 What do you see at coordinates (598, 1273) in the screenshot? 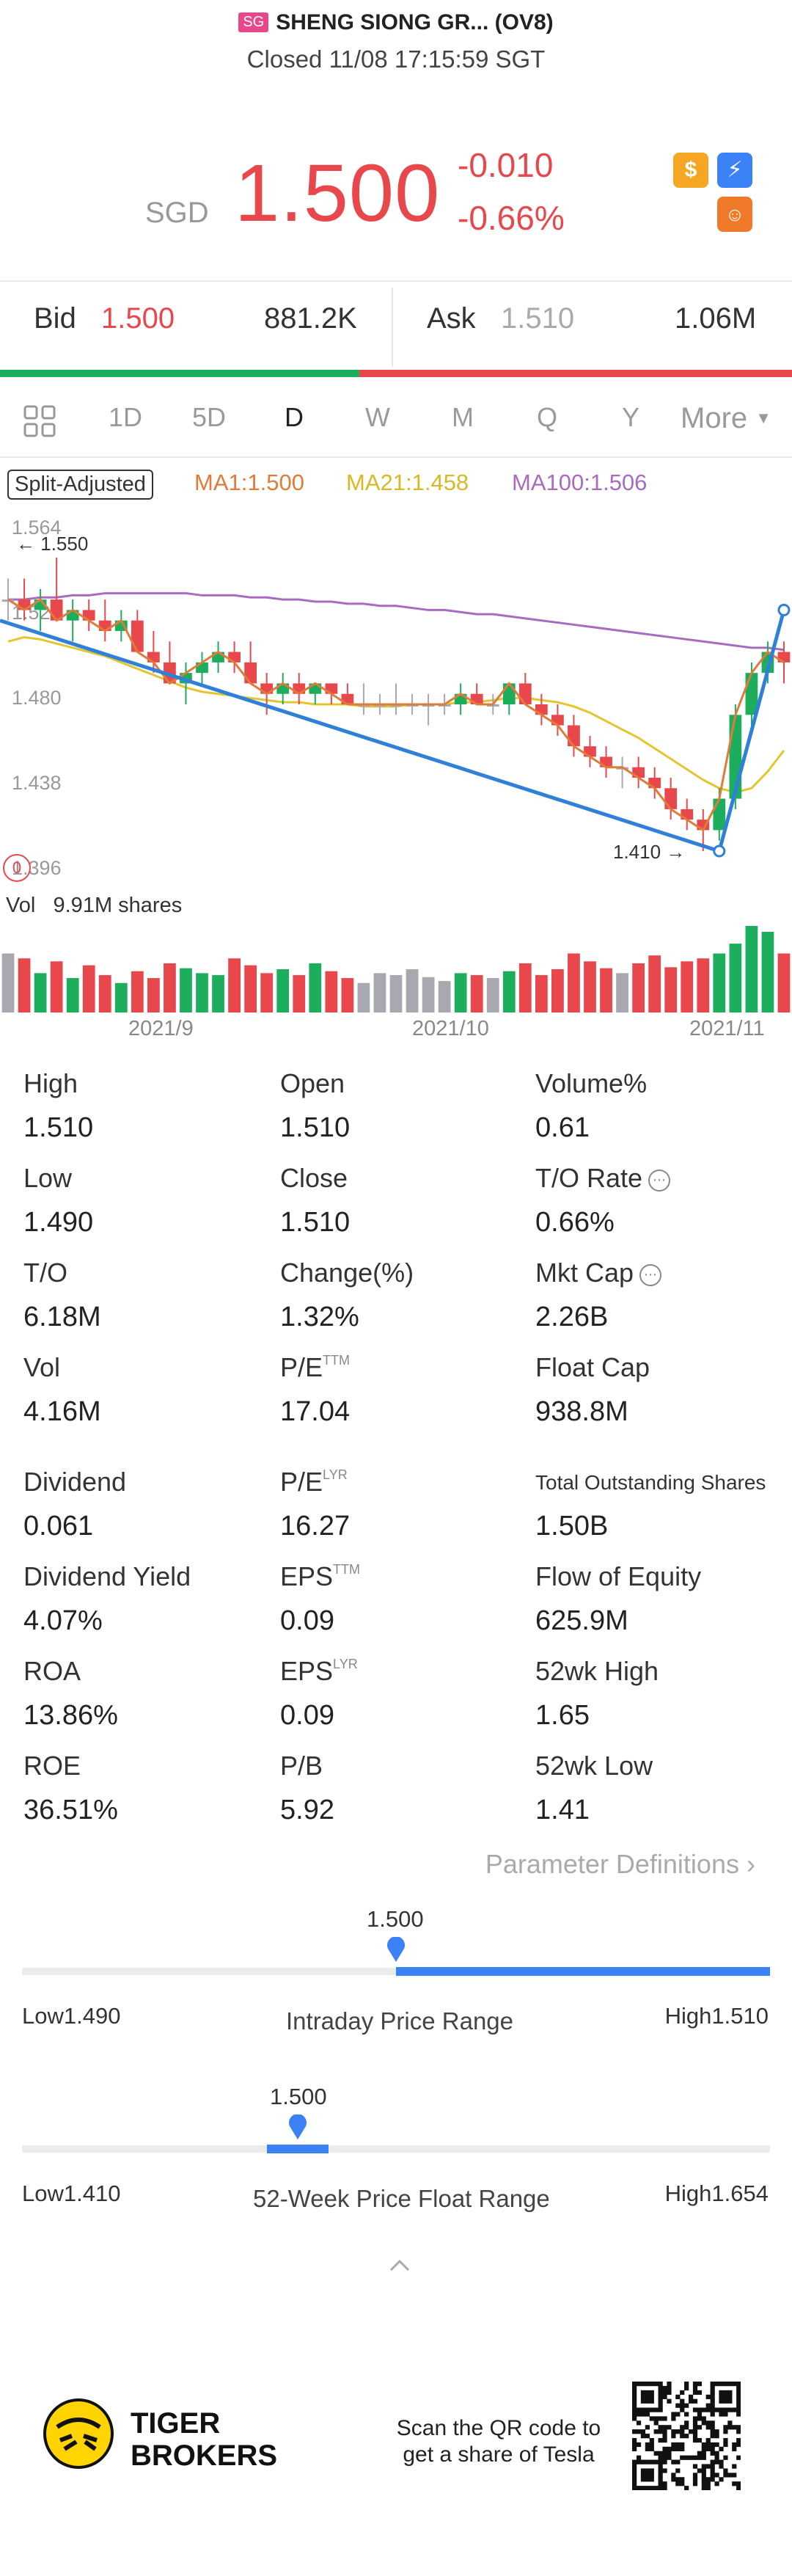
I see `stat-label: Mkt Cap ⋯` at bounding box center [598, 1273].